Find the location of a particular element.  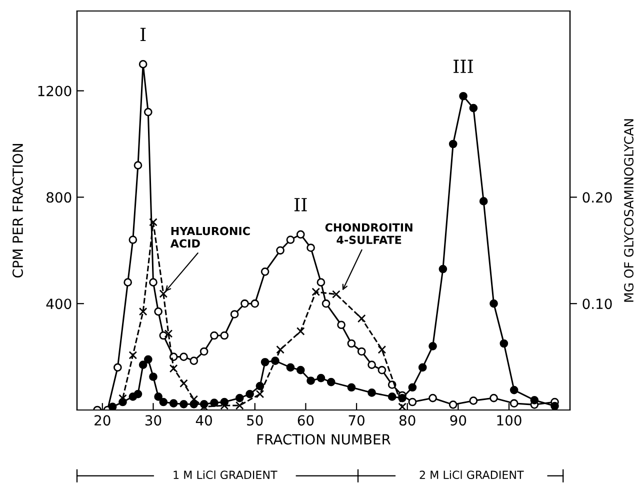

x-tick-label: 80 is located at coordinates (407, 420).